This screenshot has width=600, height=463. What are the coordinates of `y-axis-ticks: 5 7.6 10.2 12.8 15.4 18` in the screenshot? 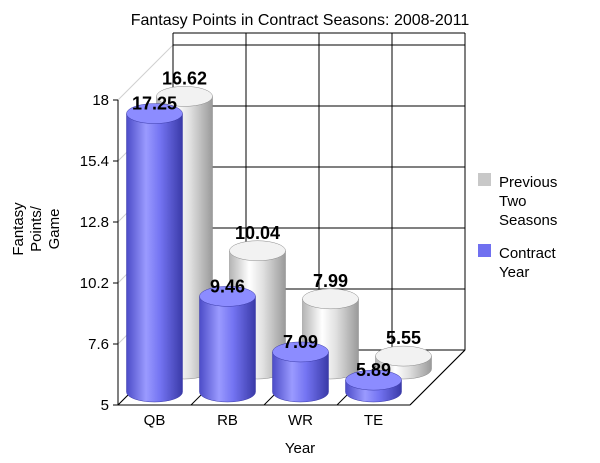 It's located at (99, 253).